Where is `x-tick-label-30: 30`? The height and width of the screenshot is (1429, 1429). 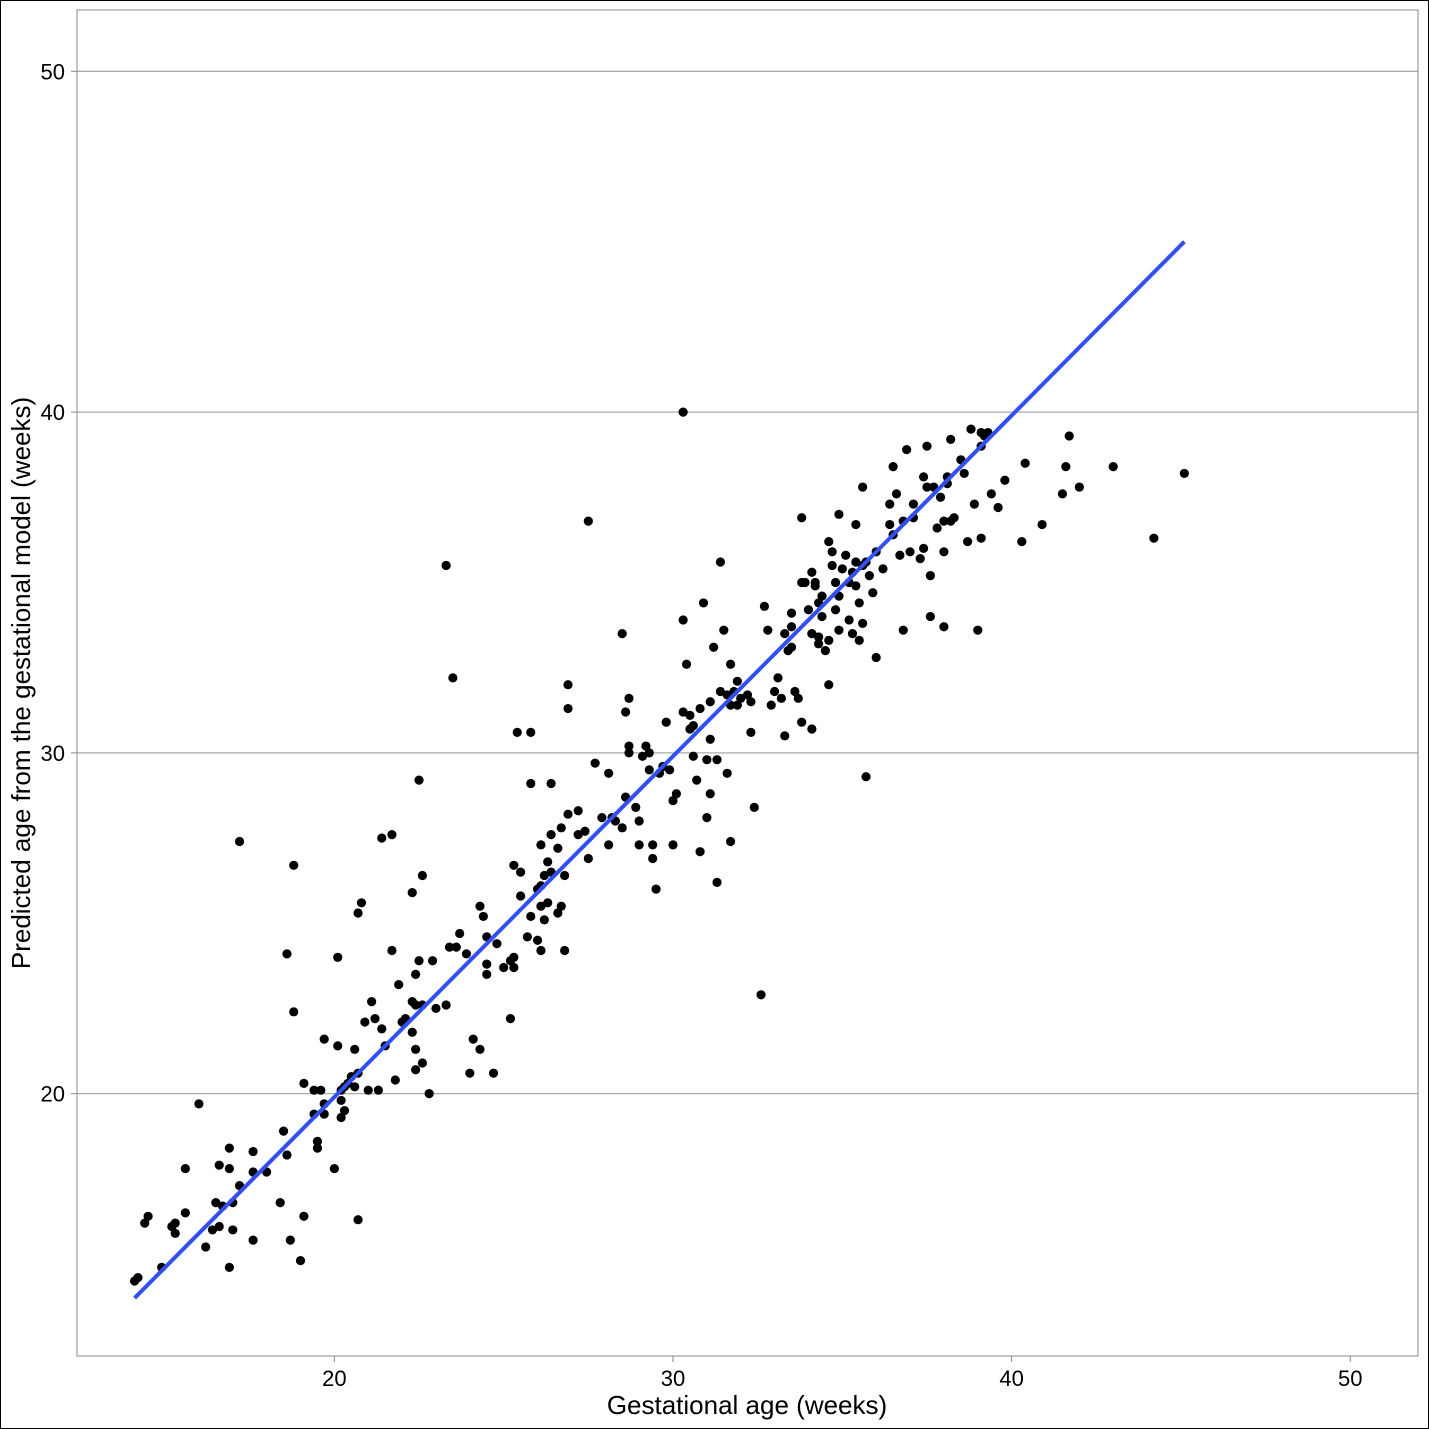
x-tick-label-30: 30 is located at coordinates (673, 1378).